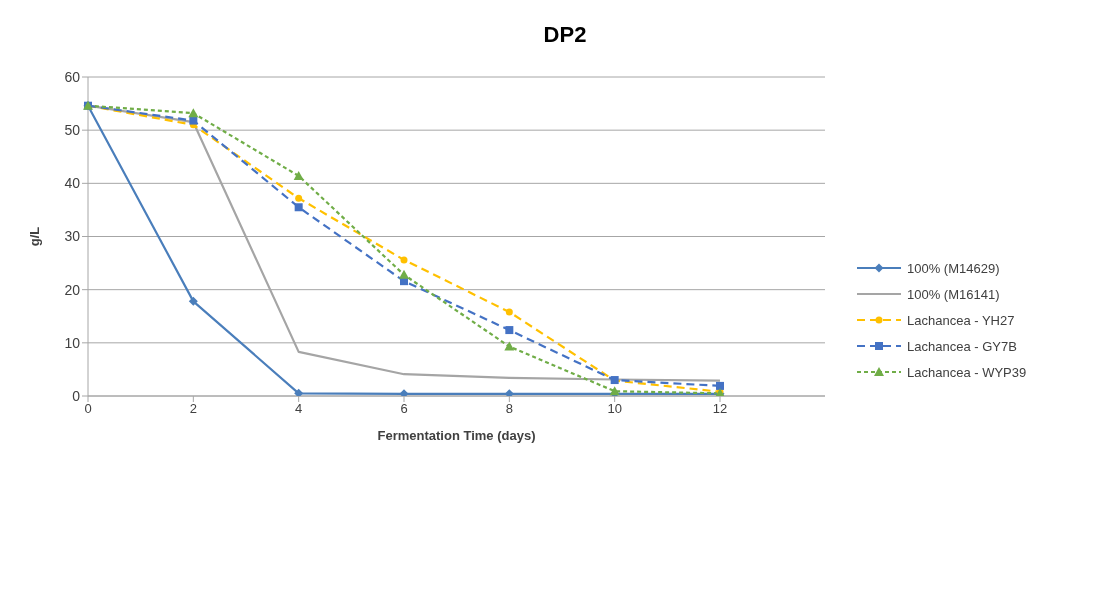 The image size is (1109, 605). Describe the element at coordinates (456, 435) in the screenshot. I see `x-axis-title: Fermentation Time (days)` at that location.